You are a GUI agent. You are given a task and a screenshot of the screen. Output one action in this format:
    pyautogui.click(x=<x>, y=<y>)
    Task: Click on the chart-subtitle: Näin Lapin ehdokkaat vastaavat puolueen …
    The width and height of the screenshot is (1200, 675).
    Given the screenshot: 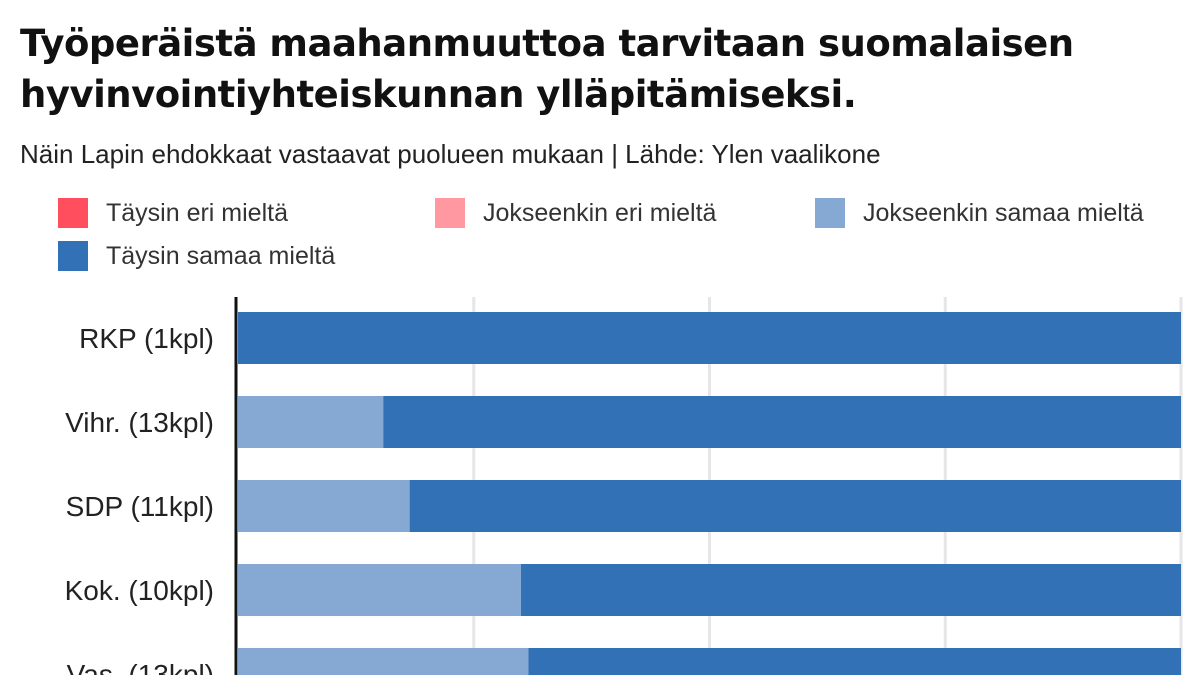 What is the action you would take?
    pyautogui.click(x=450, y=154)
    